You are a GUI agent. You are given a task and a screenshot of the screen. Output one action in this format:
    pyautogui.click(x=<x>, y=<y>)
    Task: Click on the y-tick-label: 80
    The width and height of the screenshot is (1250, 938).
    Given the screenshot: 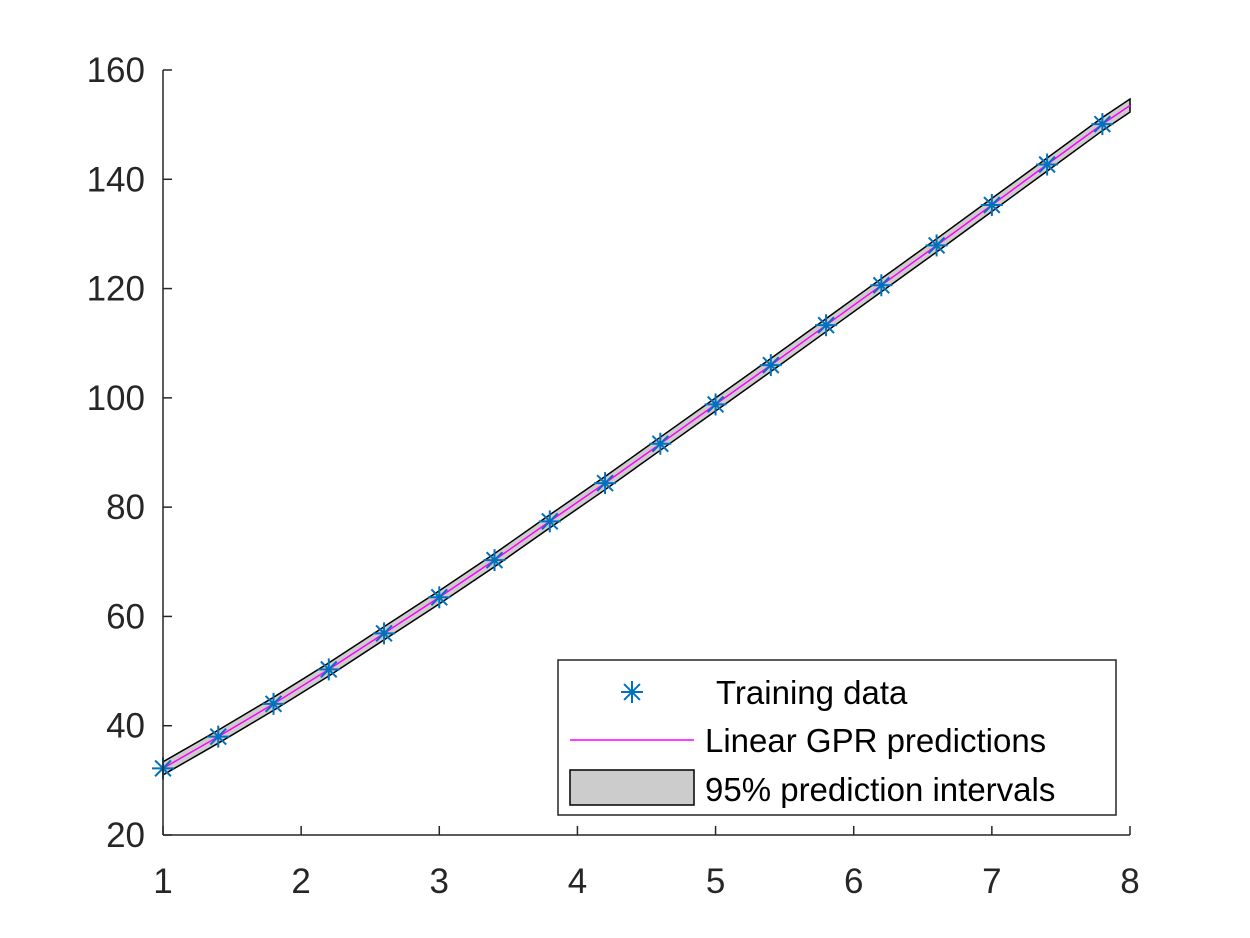 What is the action you would take?
    pyautogui.click(x=125, y=507)
    